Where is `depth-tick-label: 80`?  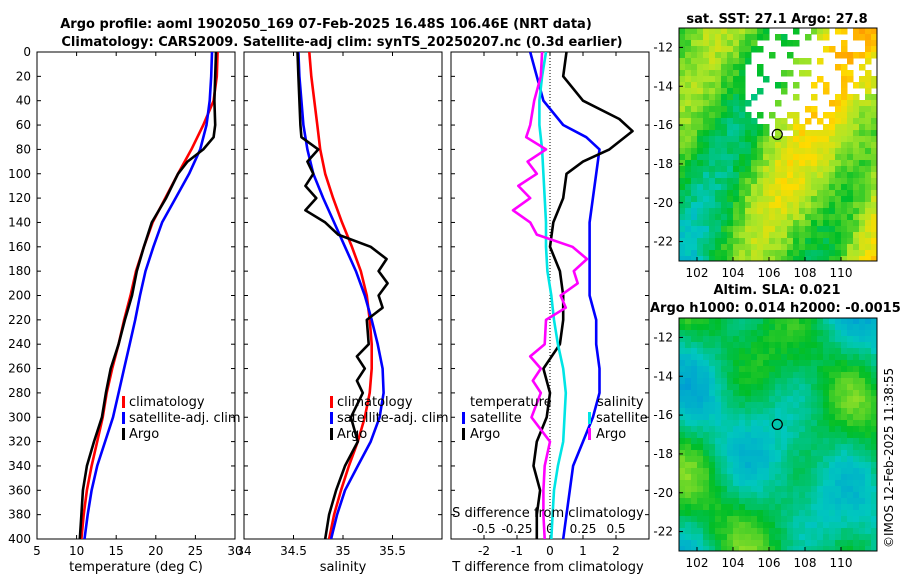 depth-tick-label: 80 is located at coordinates (23, 149).